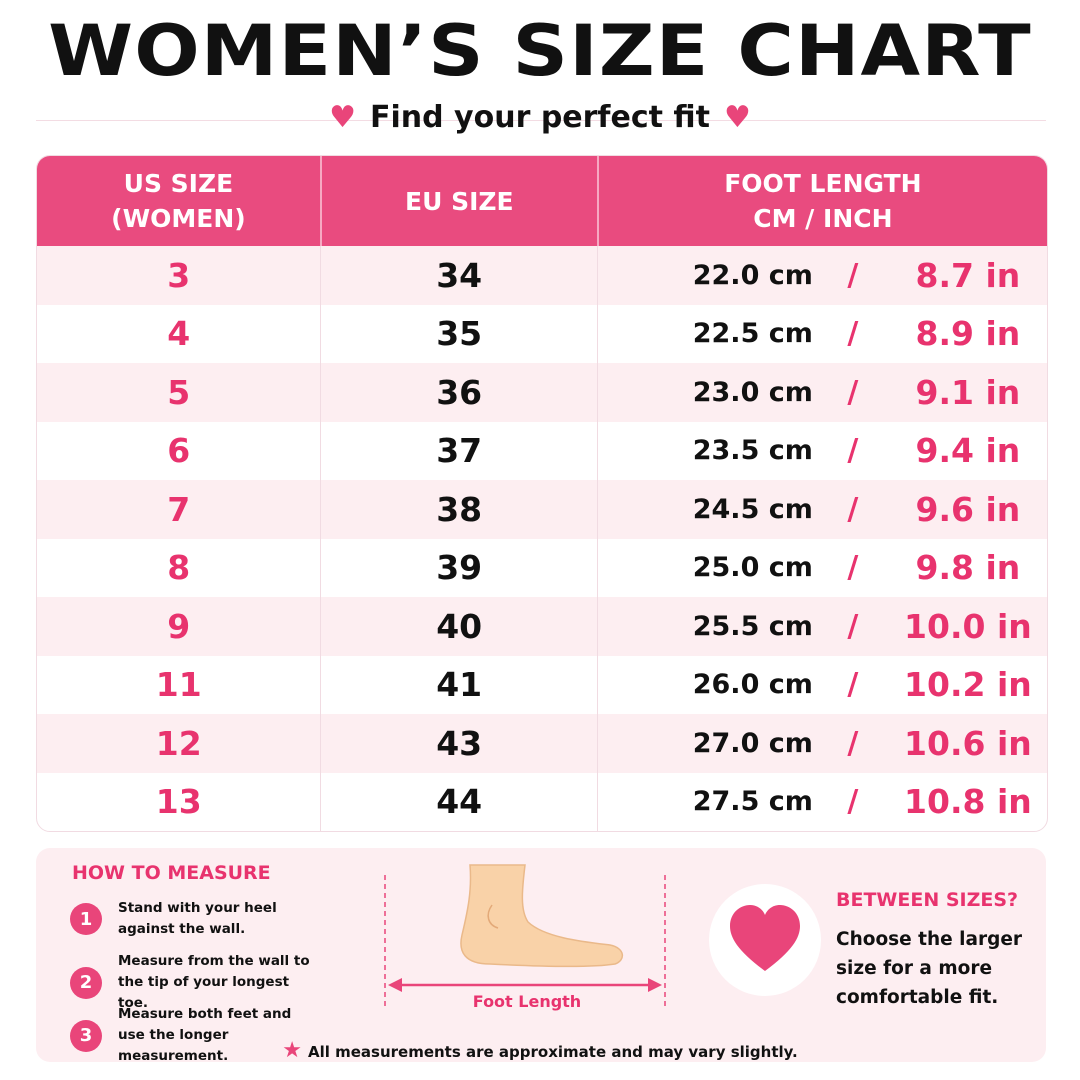 The width and height of the screenshot is (1080, 1080). Describe the element at coordinates (968, 334) in the screenshot. I see `length-in: 8.9 in` at that location.